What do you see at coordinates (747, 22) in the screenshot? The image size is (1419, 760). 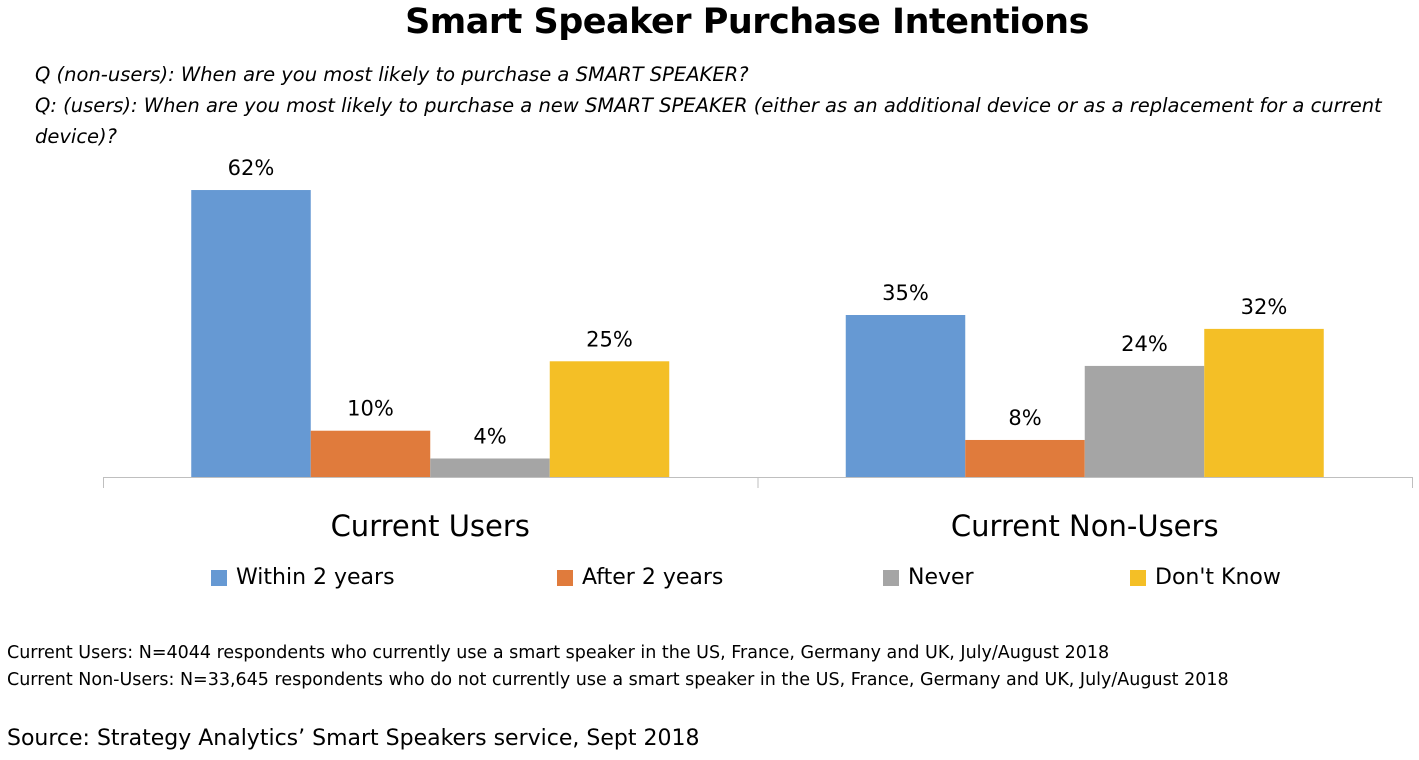 I see `chart-title: Smart Speaker Purchase Intentions` at bounding box center [747, 22].